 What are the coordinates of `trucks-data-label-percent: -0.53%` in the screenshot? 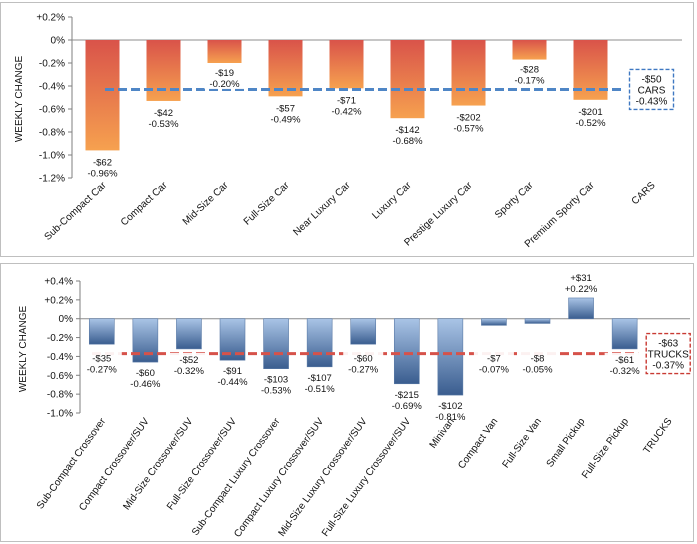 It's located at (276, 391).